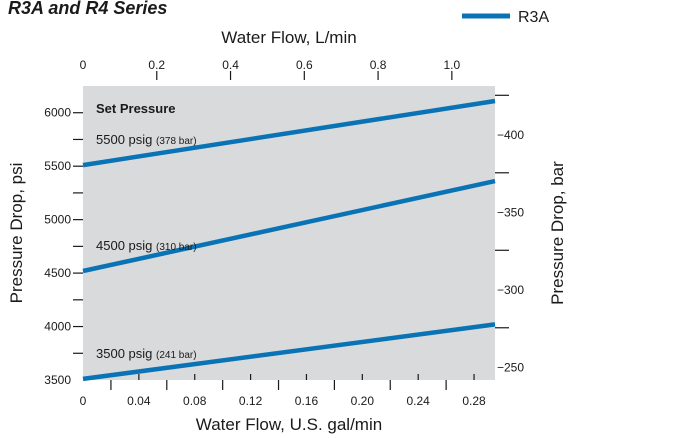 This screenshot has height=438, width=698. I want to click on series-label: 5500 psig (378 bar), so click(146, 139).